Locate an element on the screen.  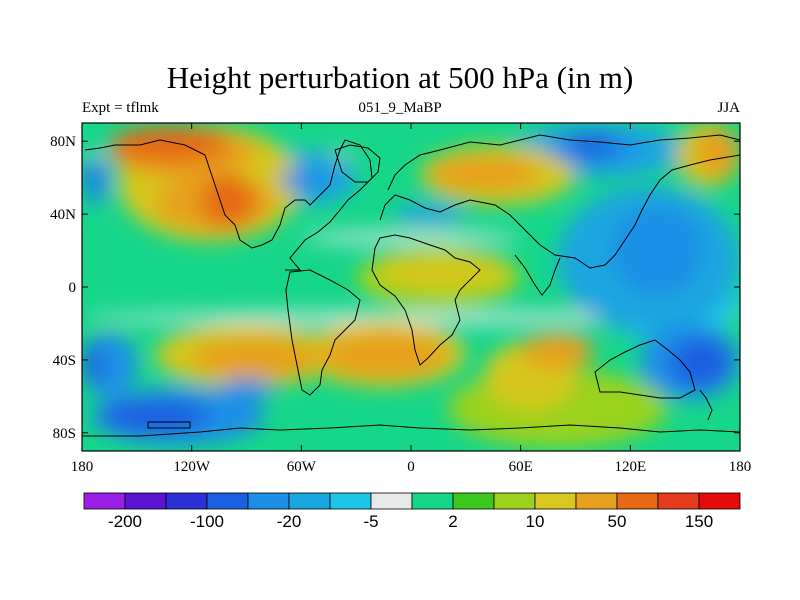
coastline-africa is located at coordinates (426, 300).